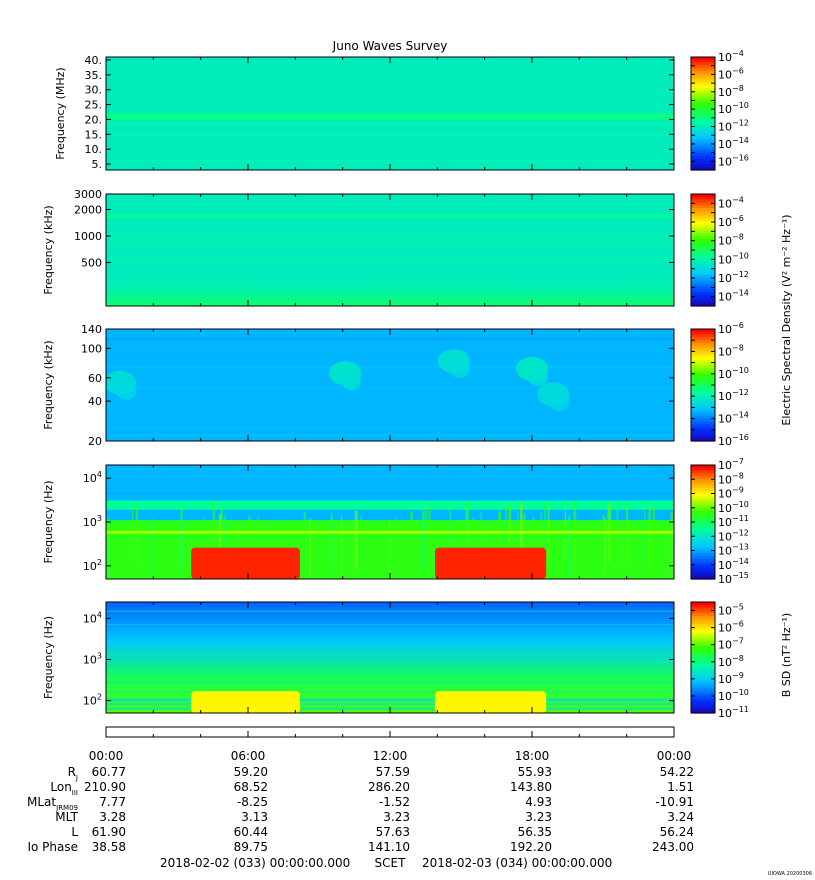 The width and height of the screenshot is (815, 880). I want to click on colorbar-hfwbr-high: 10⁻⁴ 10⁻⁶ 10⁻⁸ 10⁻¹⁰ 10⁻¹² 10⁻¹⁴ 10⁻¹⁶, so click(719, 110).